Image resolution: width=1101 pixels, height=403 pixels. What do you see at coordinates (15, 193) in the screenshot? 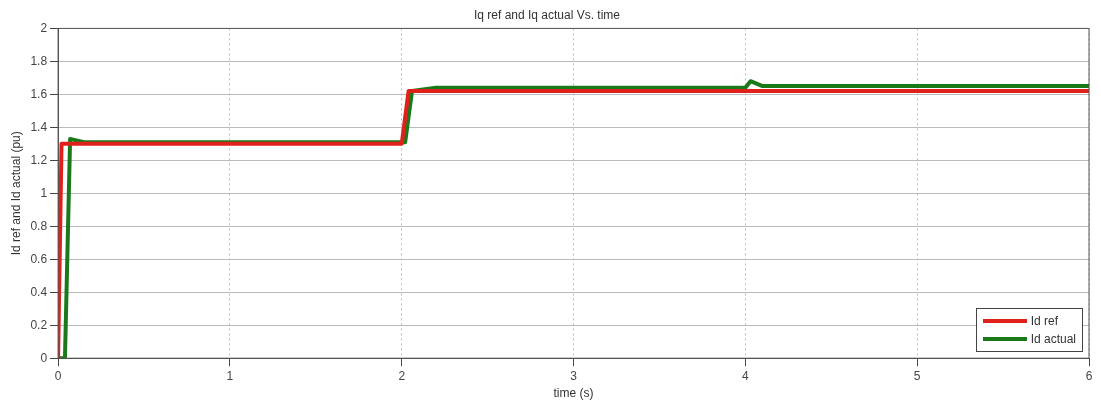
I see `y-axis-title: Id ref and Id actual (pu)` at bounding box center [15, 193].